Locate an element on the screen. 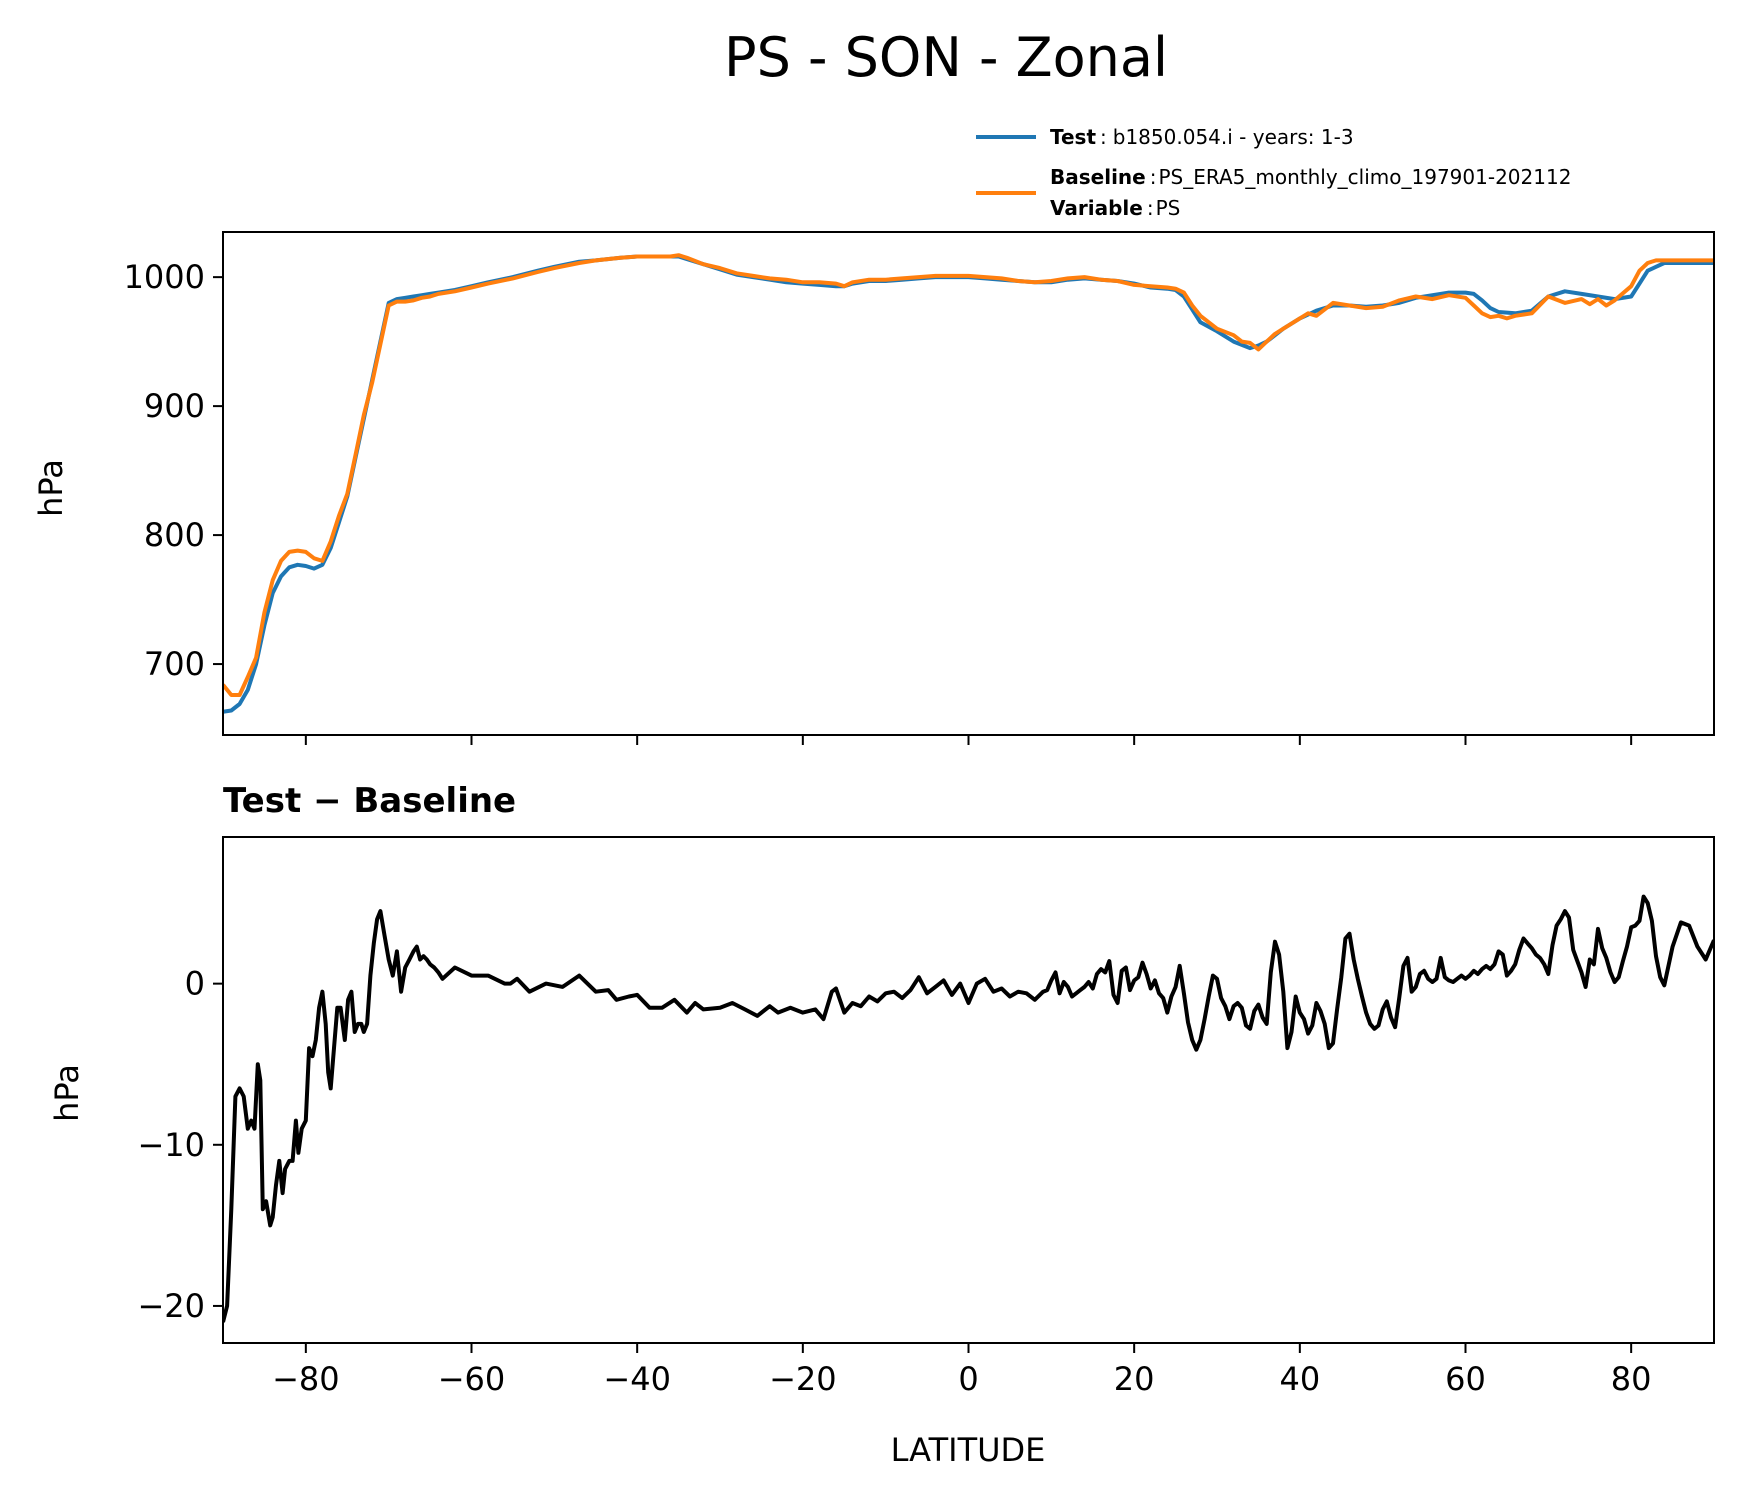 The width and height of the screenshot is (1739, 1500). svg-text:Test:b1850.054.i - years: 1-3: Test: b1850.054.i - years: 1-3 is located at coordinates (1202, 137).